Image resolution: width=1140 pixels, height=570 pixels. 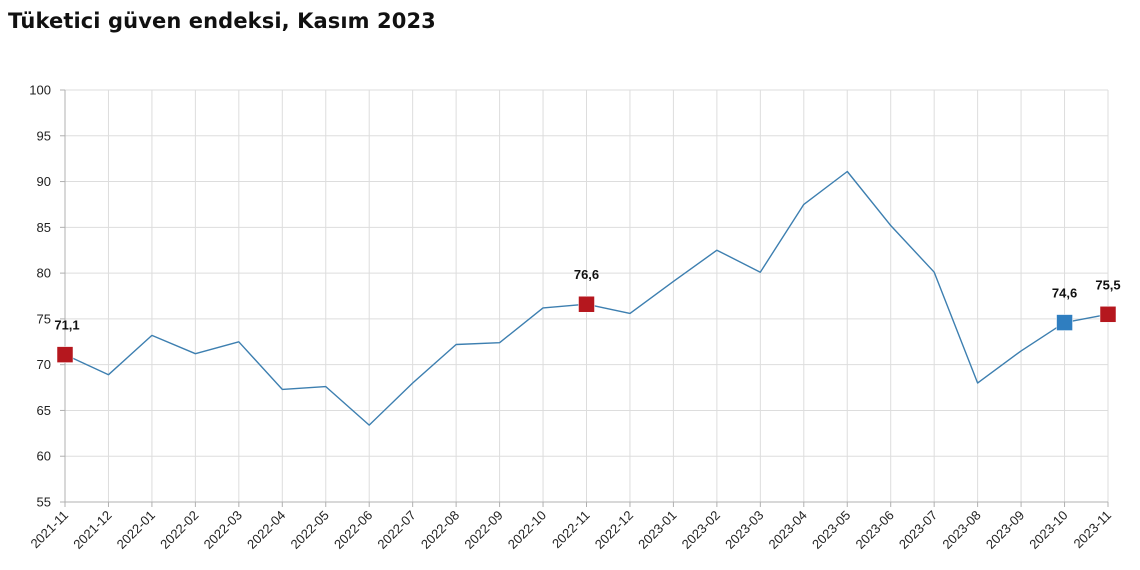 What do you see at coordinates (614, 530) in the screenshot?
I see `x-tick-label: 2022-12` at bounding box center [614, 530].